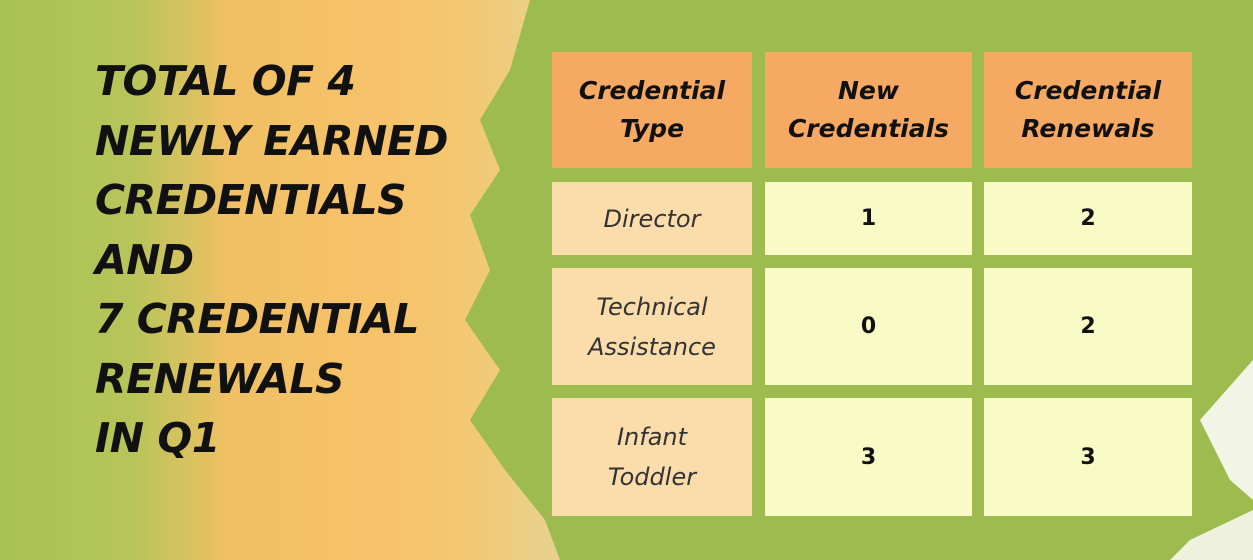  What do you see at coordinates (1088, 457) in the screenshot?
I see `renewals-cell: 3` at bounding box center [1088, 457].